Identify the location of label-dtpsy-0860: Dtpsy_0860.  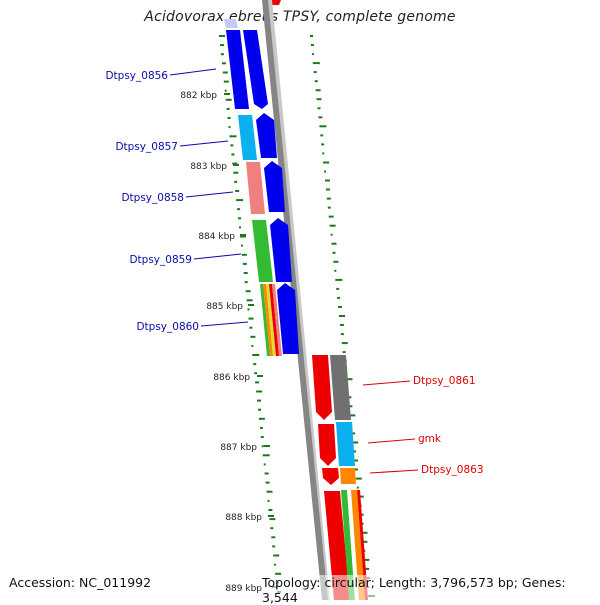
(167, 327).